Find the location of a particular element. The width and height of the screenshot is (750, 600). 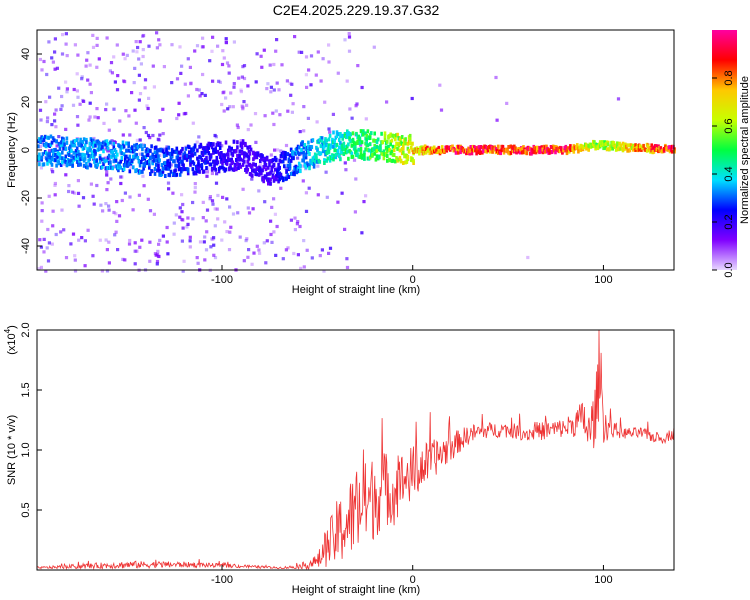

x-tick-label: 0 is located at coordinates (413, 280).